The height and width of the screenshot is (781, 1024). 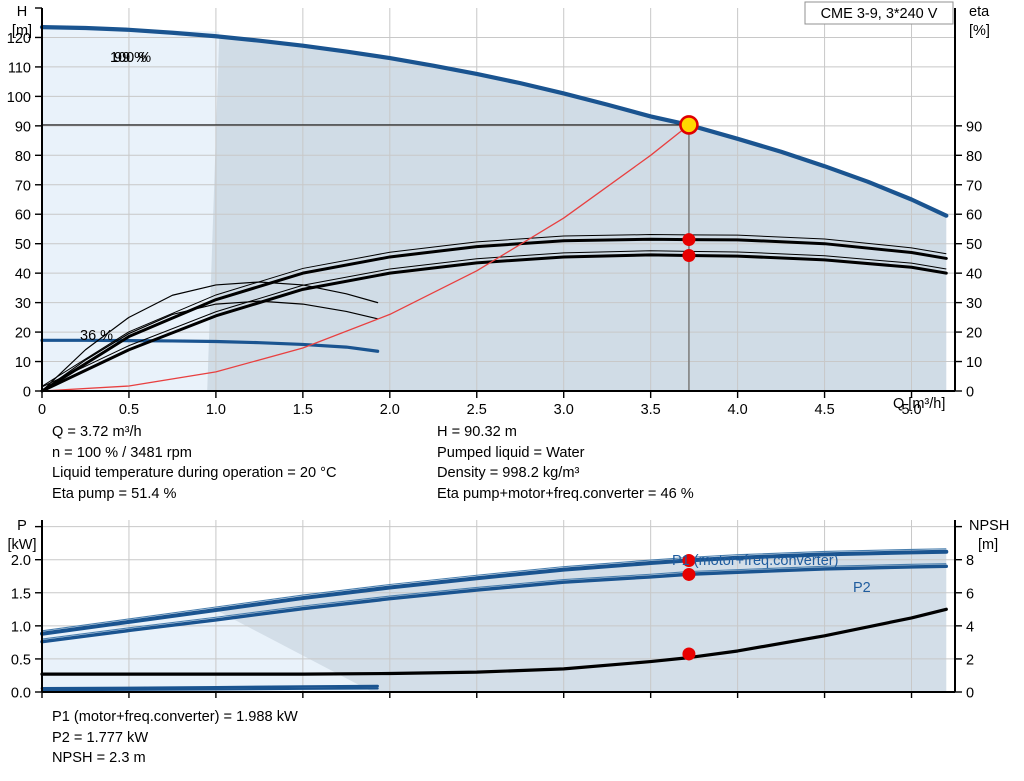 What do you see at coordinates (988, 545) in the screenshot?
I see `npsh-axis-unit: [m]` at bounding box center [988, 545].